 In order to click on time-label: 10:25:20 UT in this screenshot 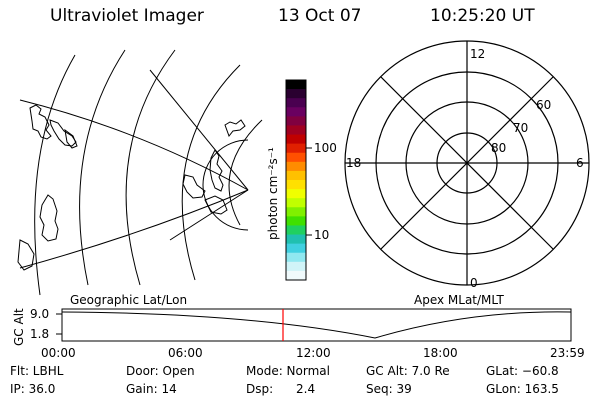, I will do `click(482, 16)`.